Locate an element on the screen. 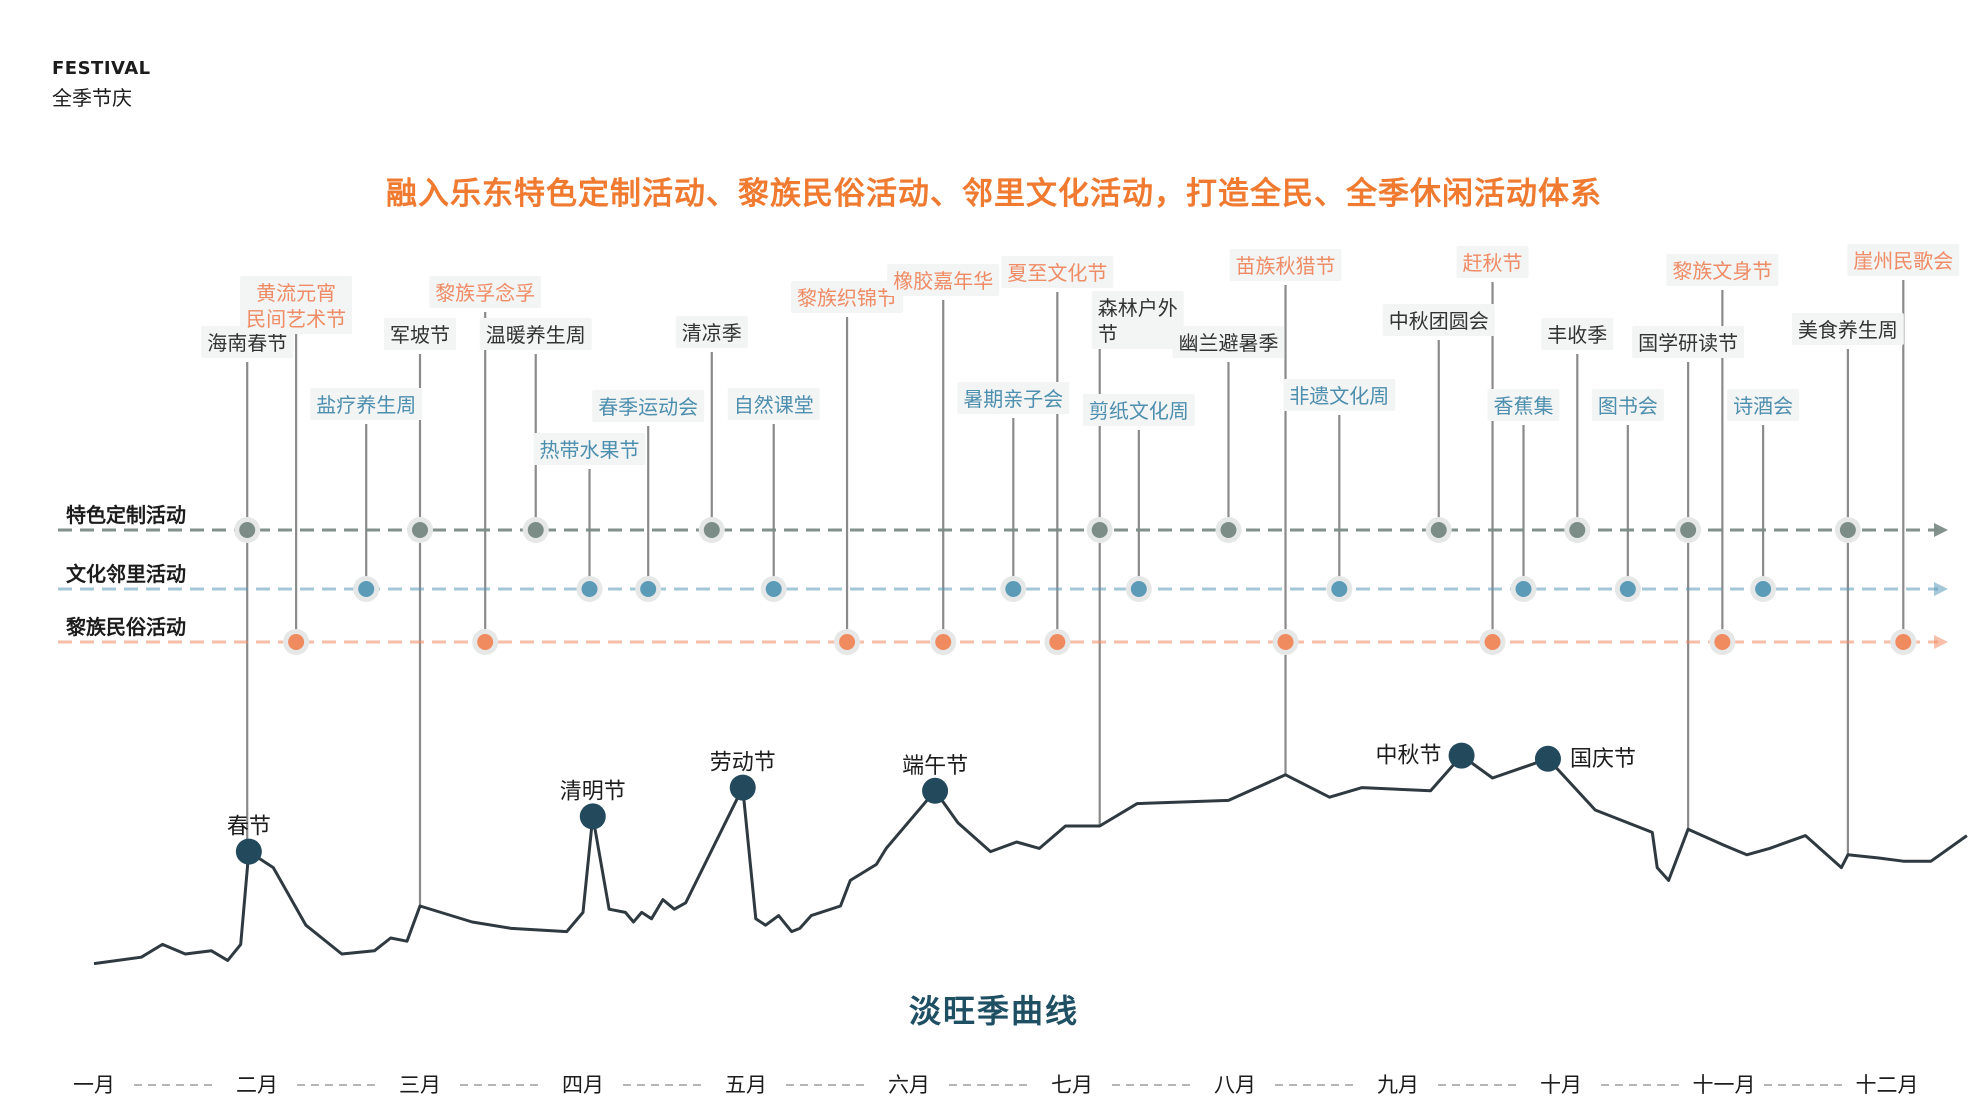  activity-label: 美食养生周 is located at coordinates (1848, 330).